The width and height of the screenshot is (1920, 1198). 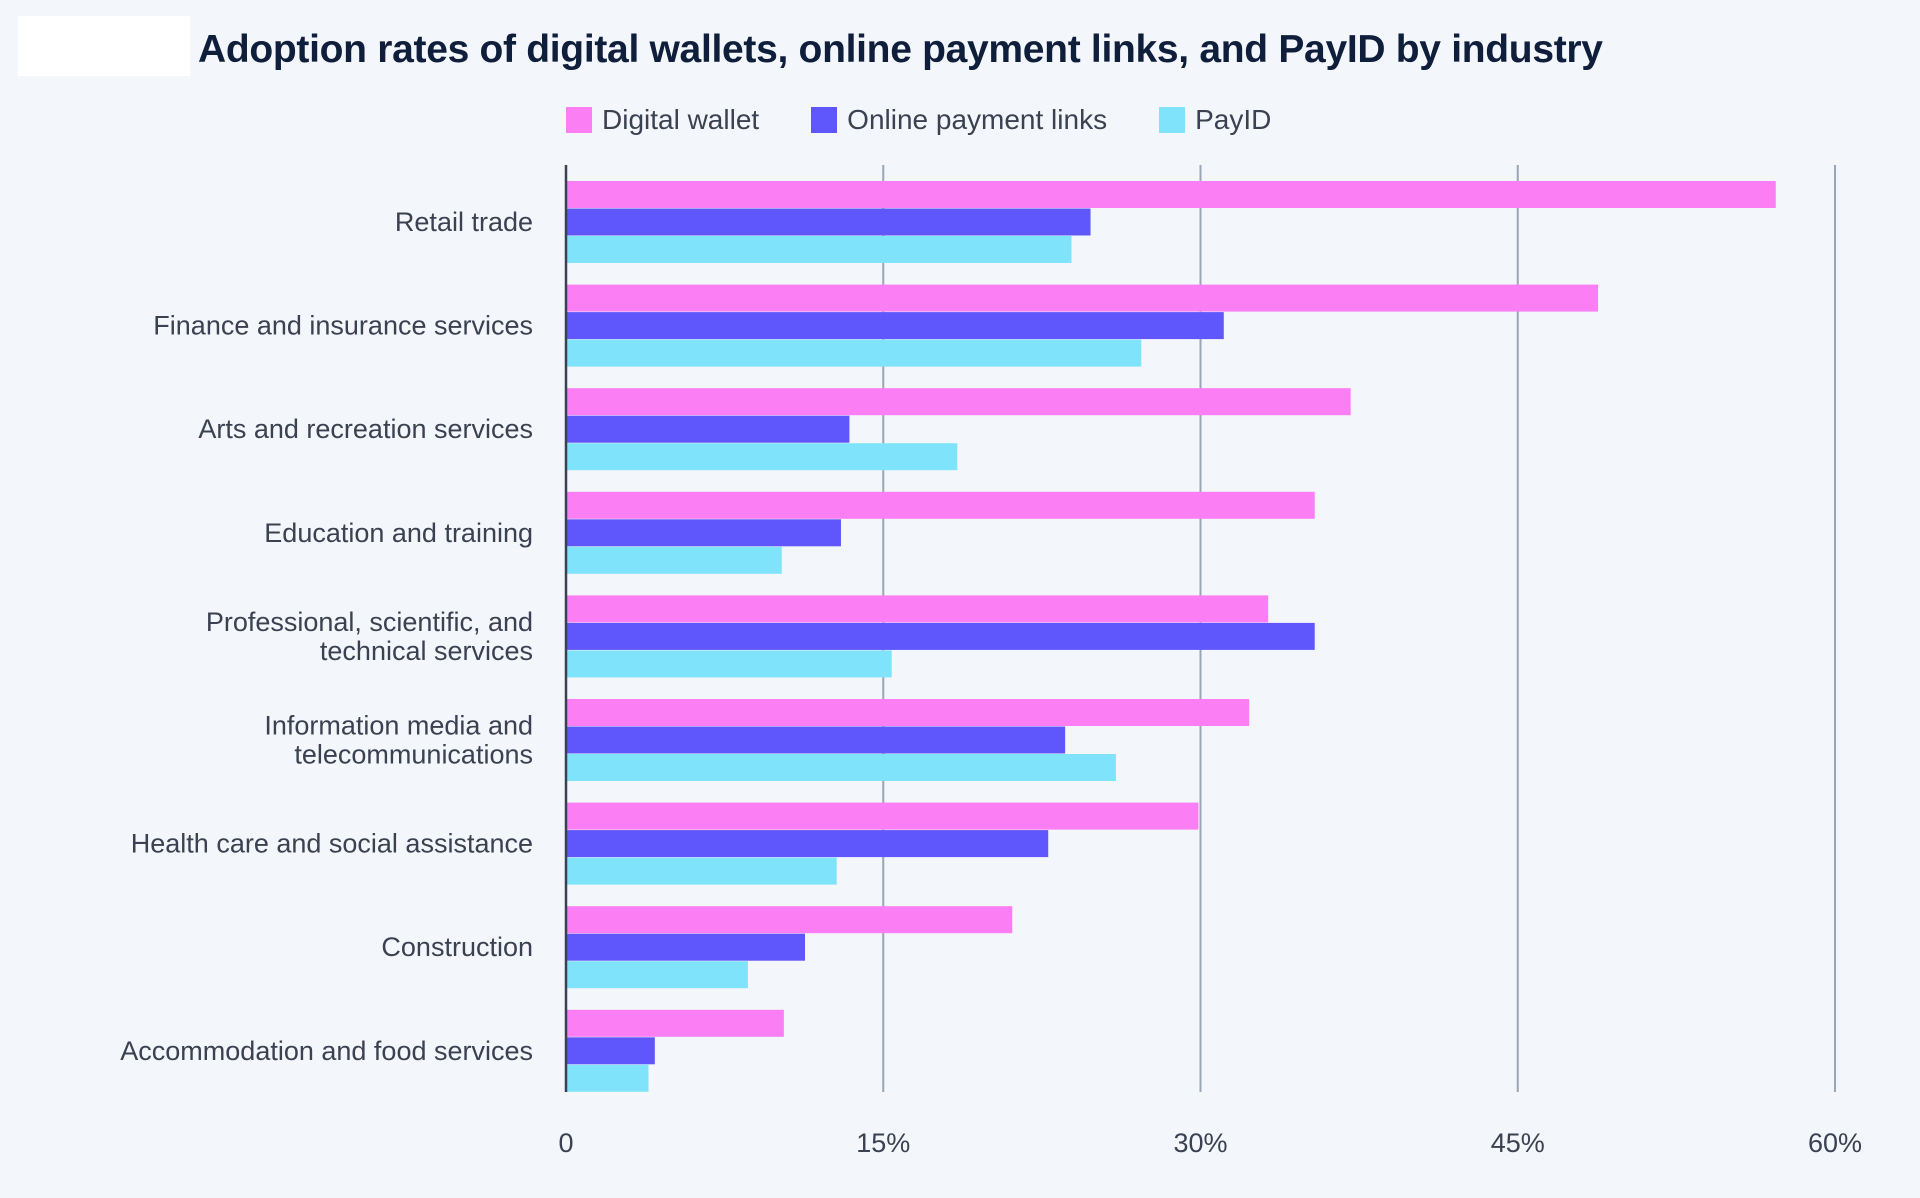 What do you see at coordinates (104, 46) in the screenshot?
I see `redacted-logo-block` at bounding box center [104, 46].